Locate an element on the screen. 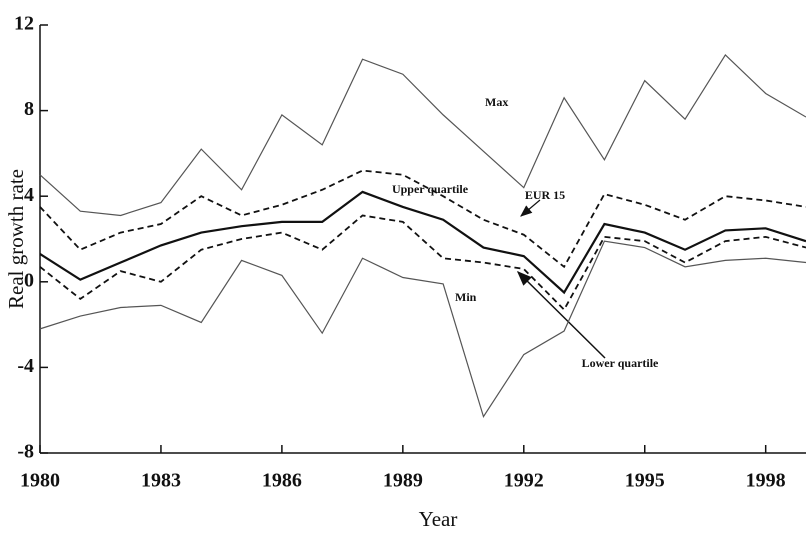 This screenshot has height=534, width=806. series-label: EUR 15 is located at coordinates (545, 195).